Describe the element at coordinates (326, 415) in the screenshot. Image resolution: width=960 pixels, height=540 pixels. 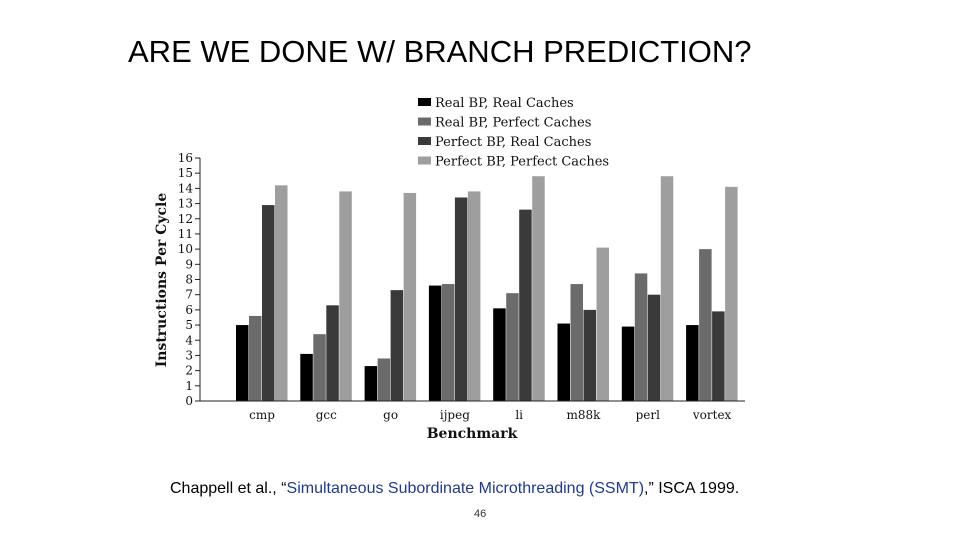
I see `x-tick-label: gcc` at that location.